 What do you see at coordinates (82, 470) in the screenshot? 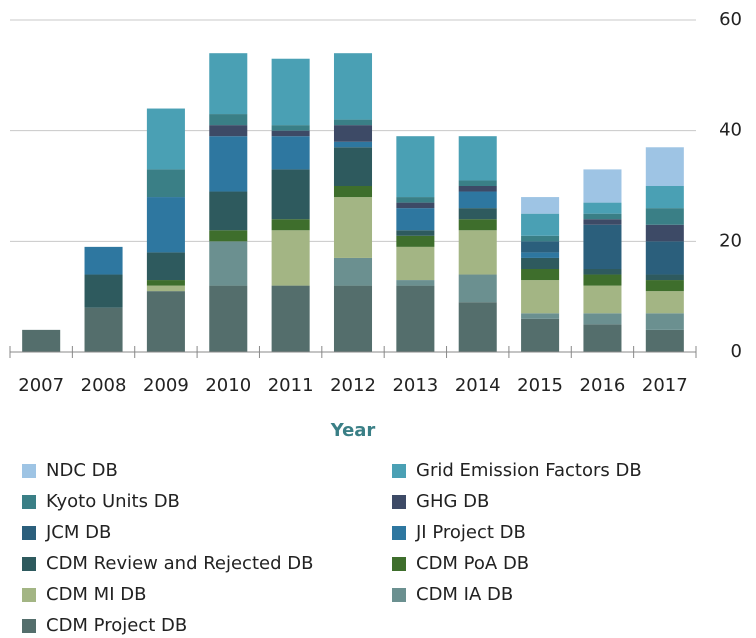
I see `legend-label: NDC DB` at bounding box center [82, 470].